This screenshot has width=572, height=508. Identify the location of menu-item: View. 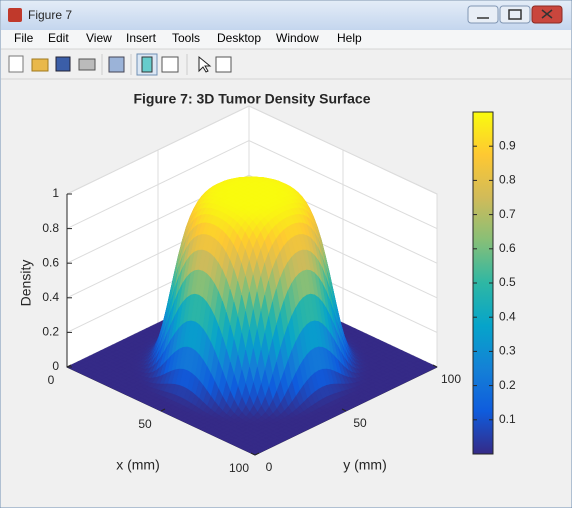
(99, 38).